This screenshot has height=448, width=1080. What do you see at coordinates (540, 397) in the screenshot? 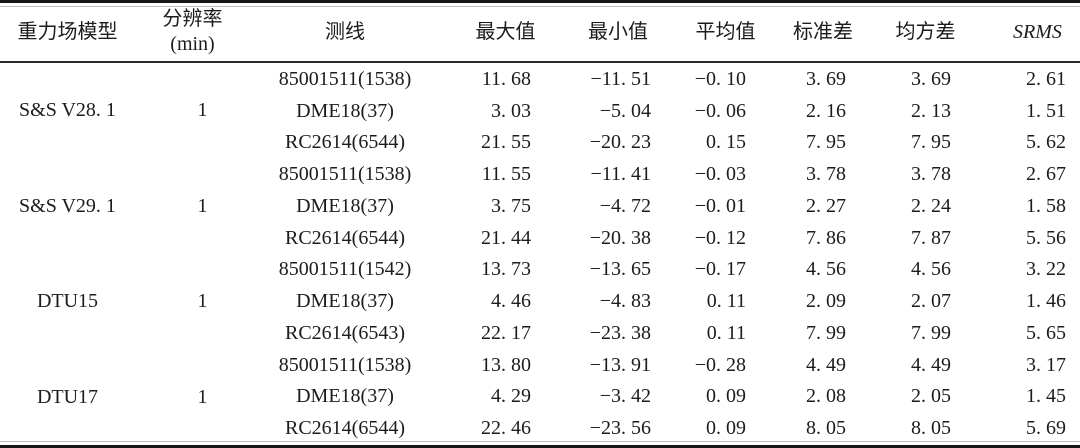
I see `table-row: DME18(37) 4. 29 −3. 42 0. 09 2. 08 2. 05 1. 45` at bounding box center [540, 397].